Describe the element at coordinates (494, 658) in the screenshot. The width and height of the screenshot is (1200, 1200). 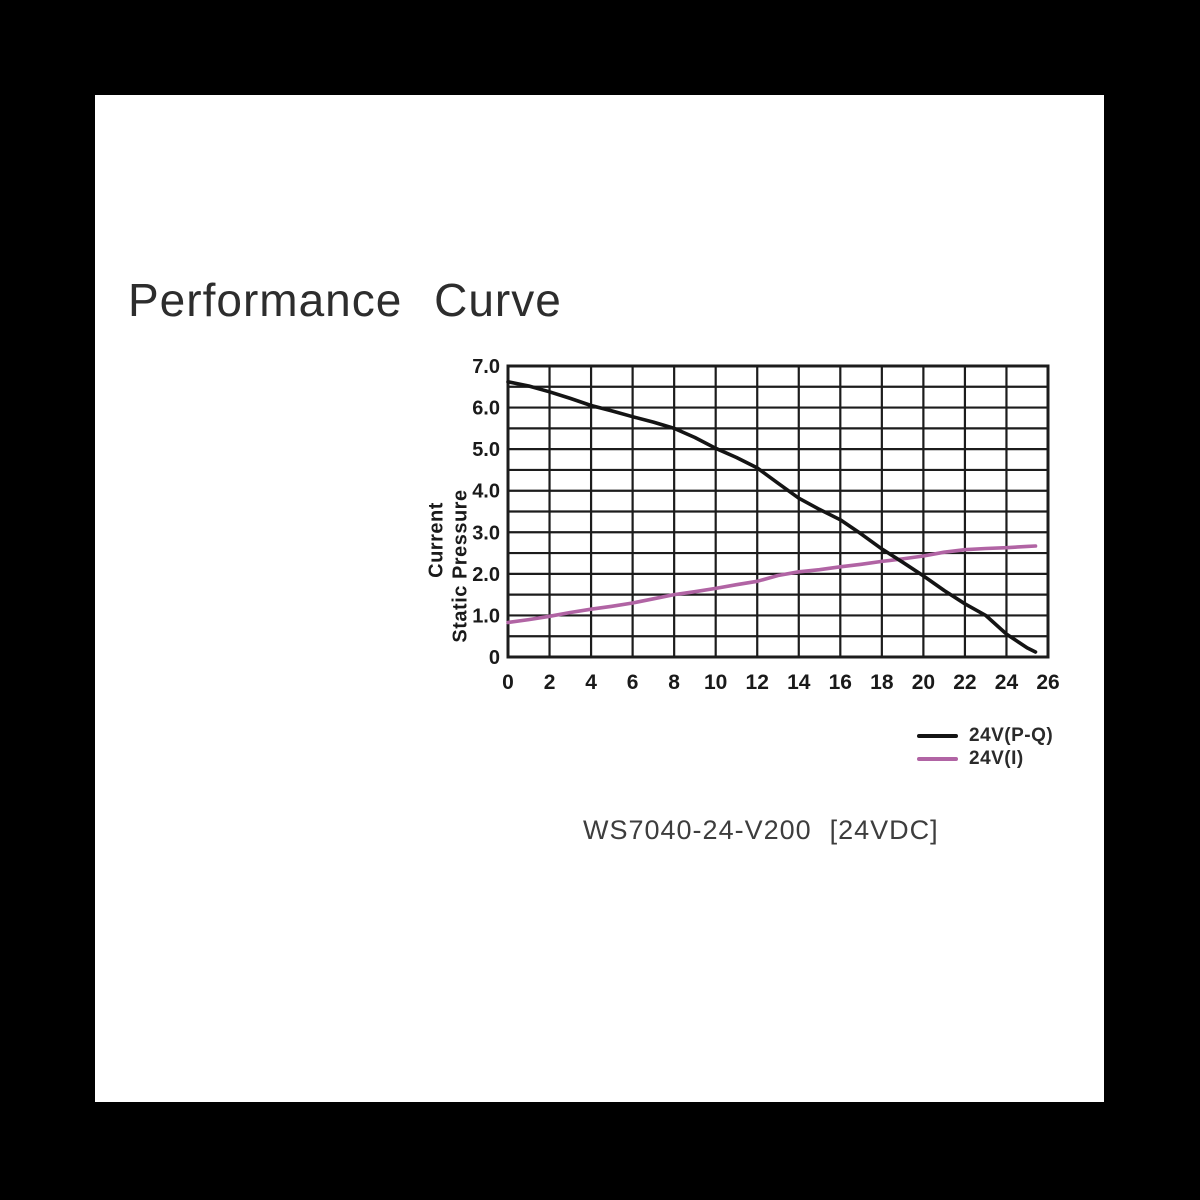
I see `y-tick-label: 0` at that location.